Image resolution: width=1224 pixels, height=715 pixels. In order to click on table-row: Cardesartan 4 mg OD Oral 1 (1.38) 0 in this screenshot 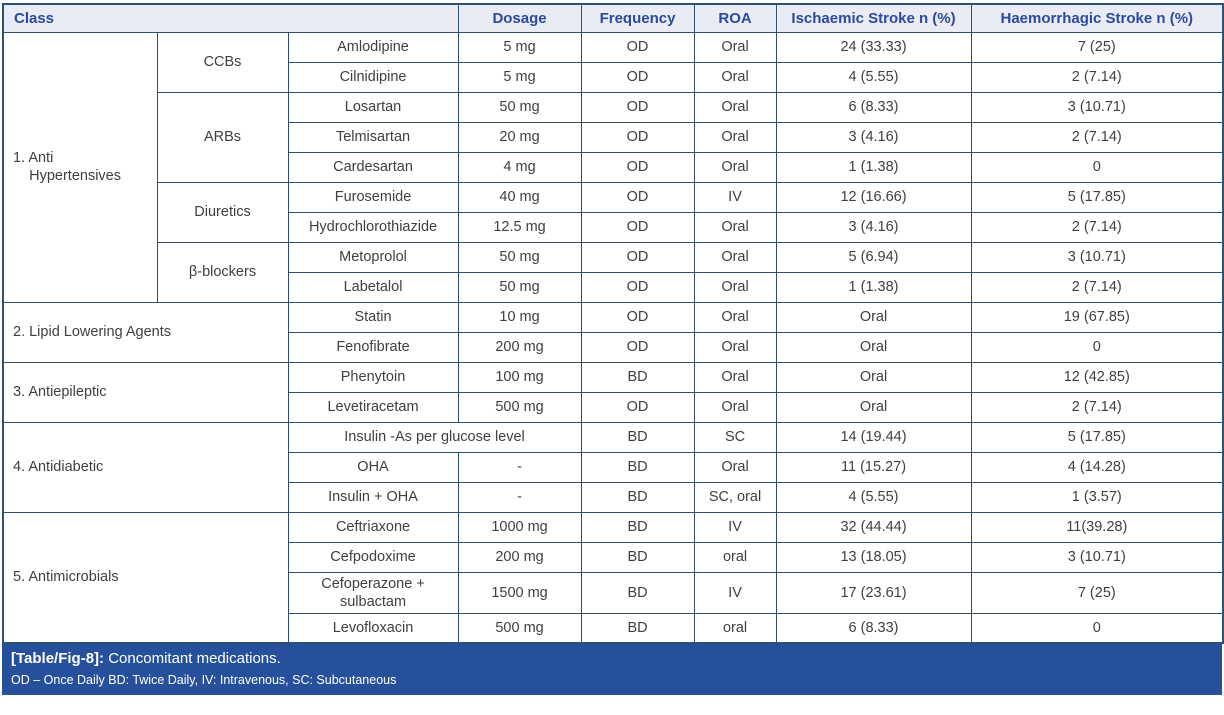, I will do `click(613, 167)`.